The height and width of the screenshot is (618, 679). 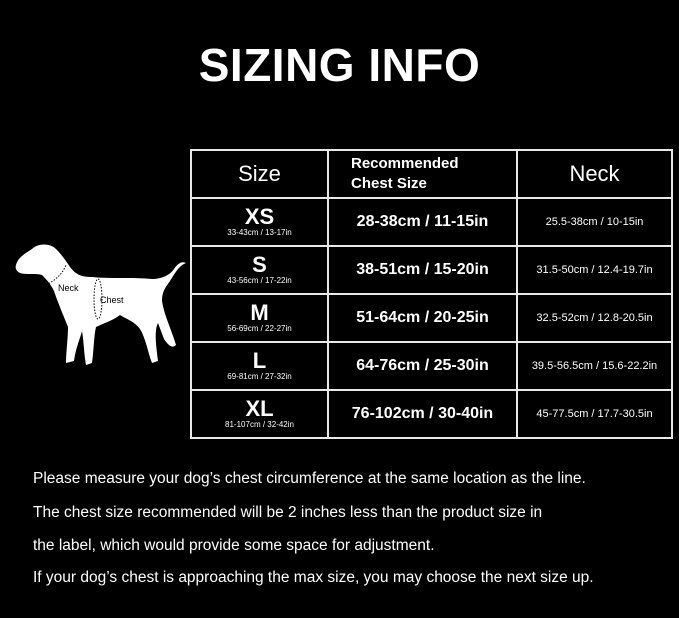 What do you see at coordinates (339, 65) in the screenshot?
I see `page-title: SIZING INFO` at bounding box center [339, 65].